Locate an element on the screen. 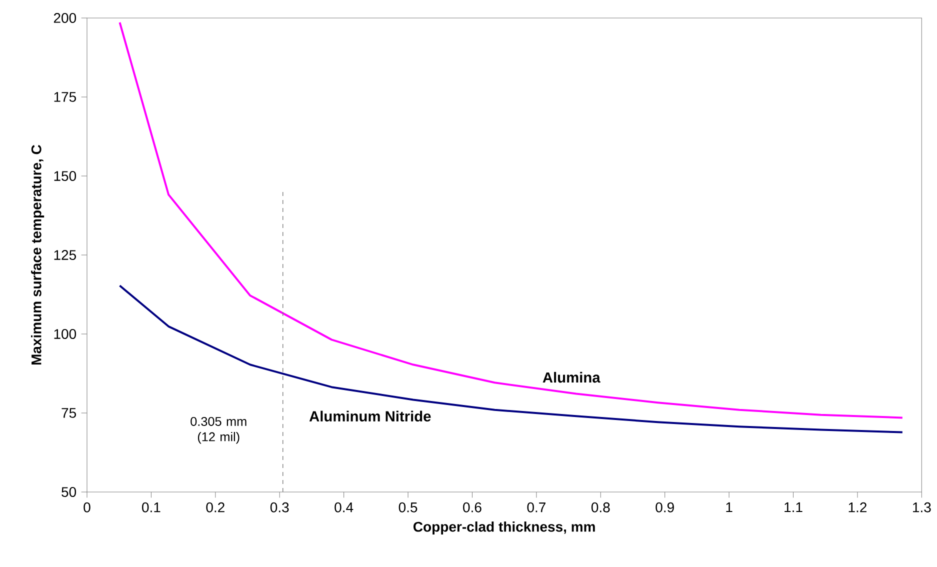  x-tick-label: 0.2 is located at coordinates (215, 507).